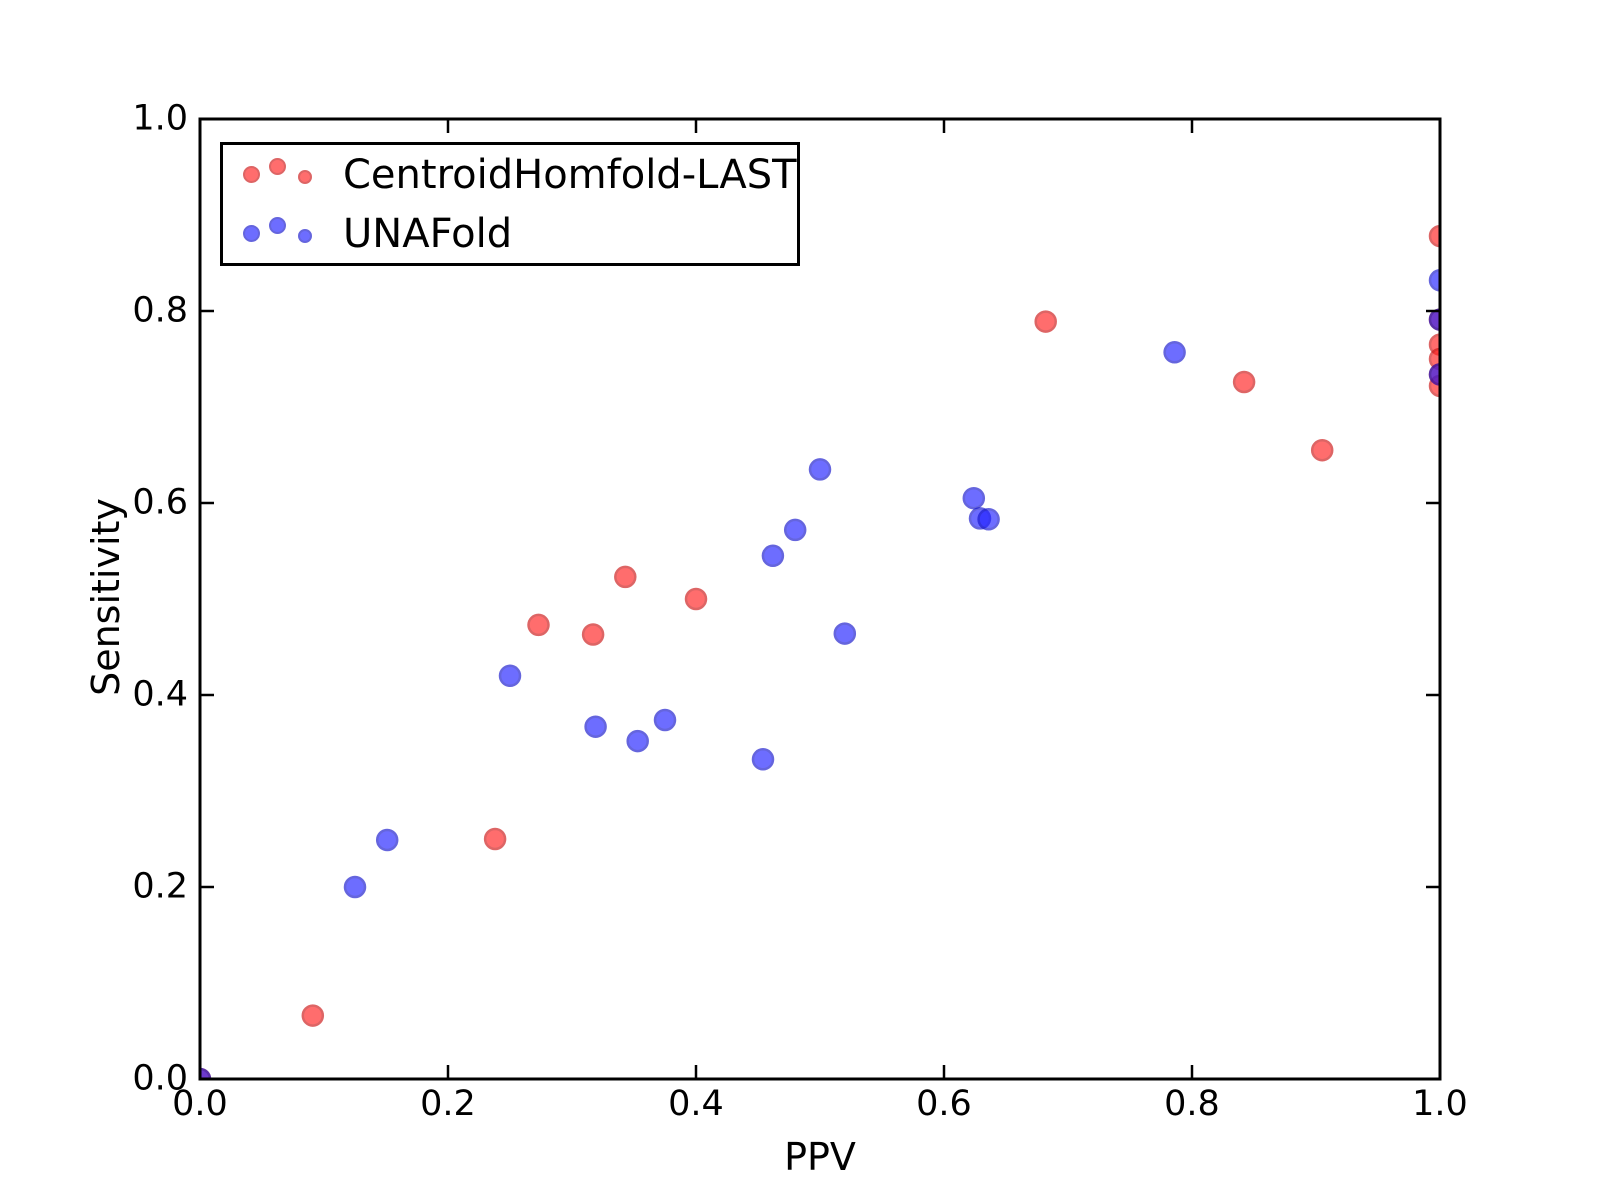 This screenshot has width=1600, height=1200. I want to click on x-tick-label: 1.0, so click(1440, 1104).